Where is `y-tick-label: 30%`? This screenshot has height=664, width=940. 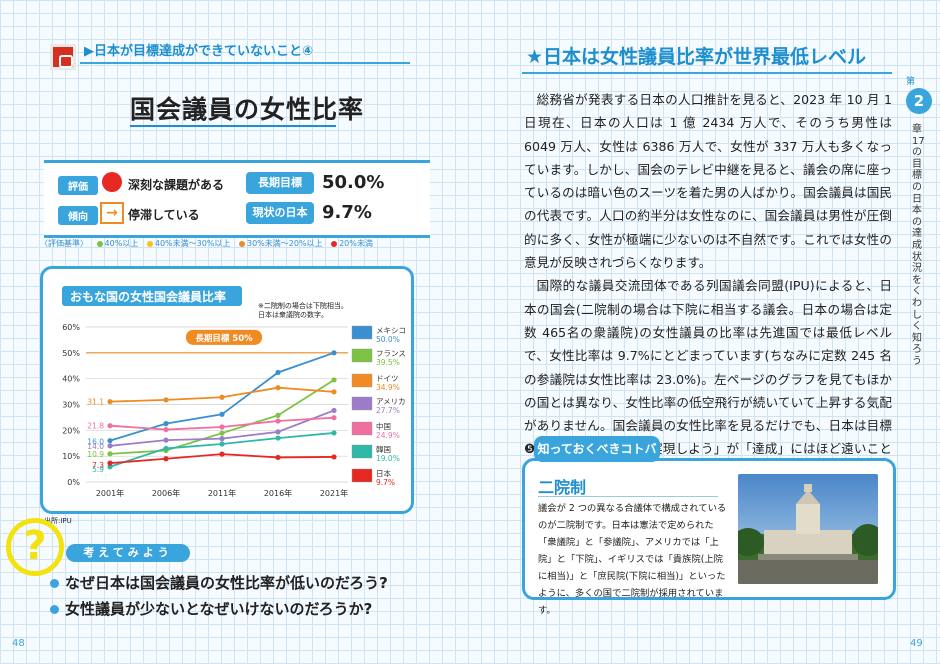
y-tick-label: 30% is located at coordinates (71, 405).